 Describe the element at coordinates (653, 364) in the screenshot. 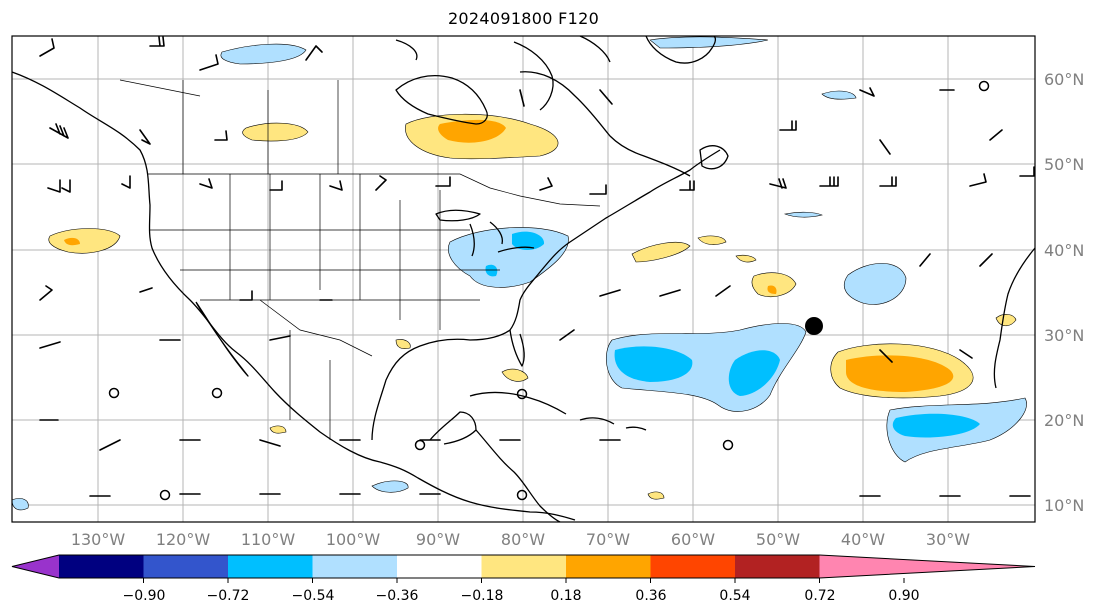

I see `neg-anomaly-atlantic-core` at that location.